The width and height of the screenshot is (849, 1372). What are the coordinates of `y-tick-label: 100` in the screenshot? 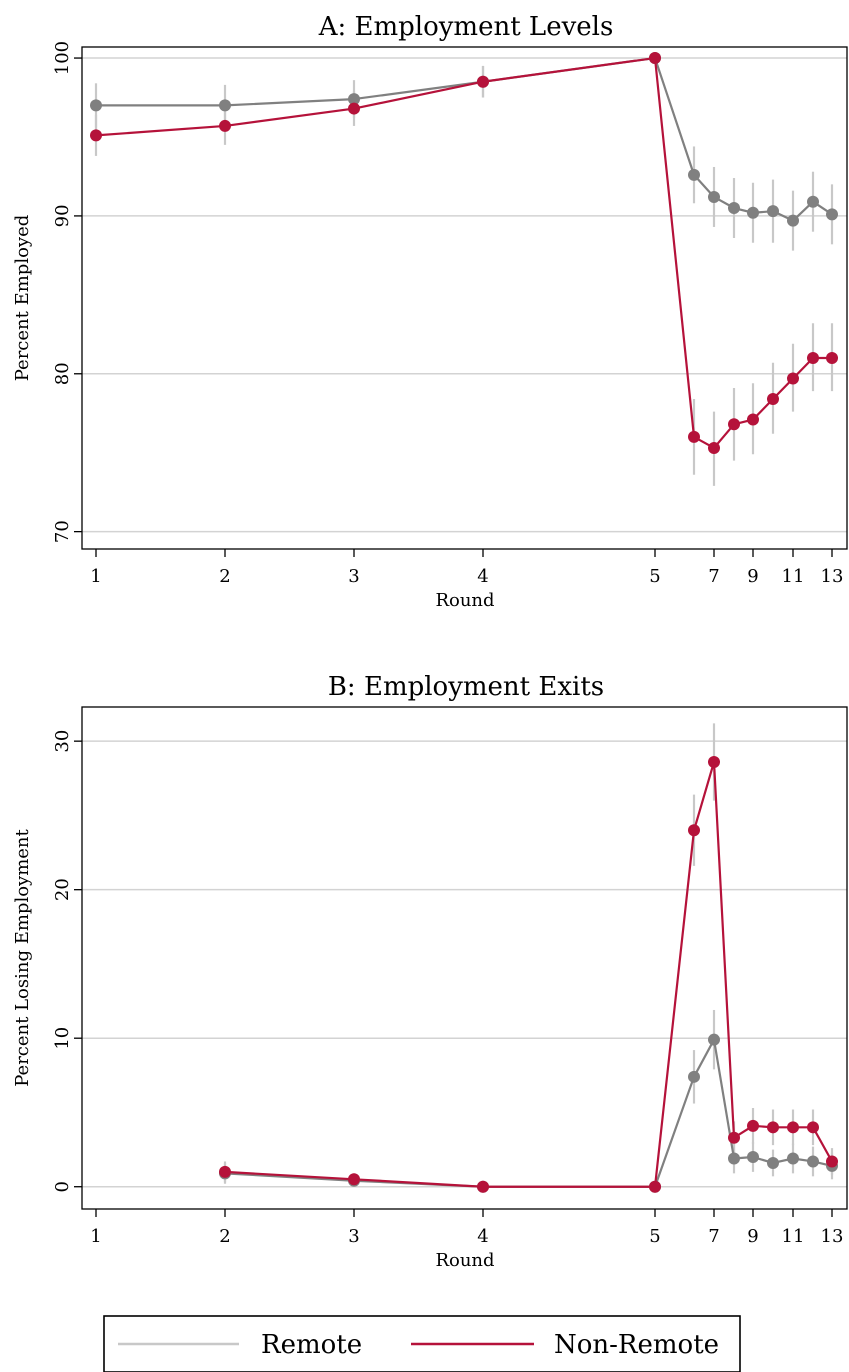 It's located at (62, 58).